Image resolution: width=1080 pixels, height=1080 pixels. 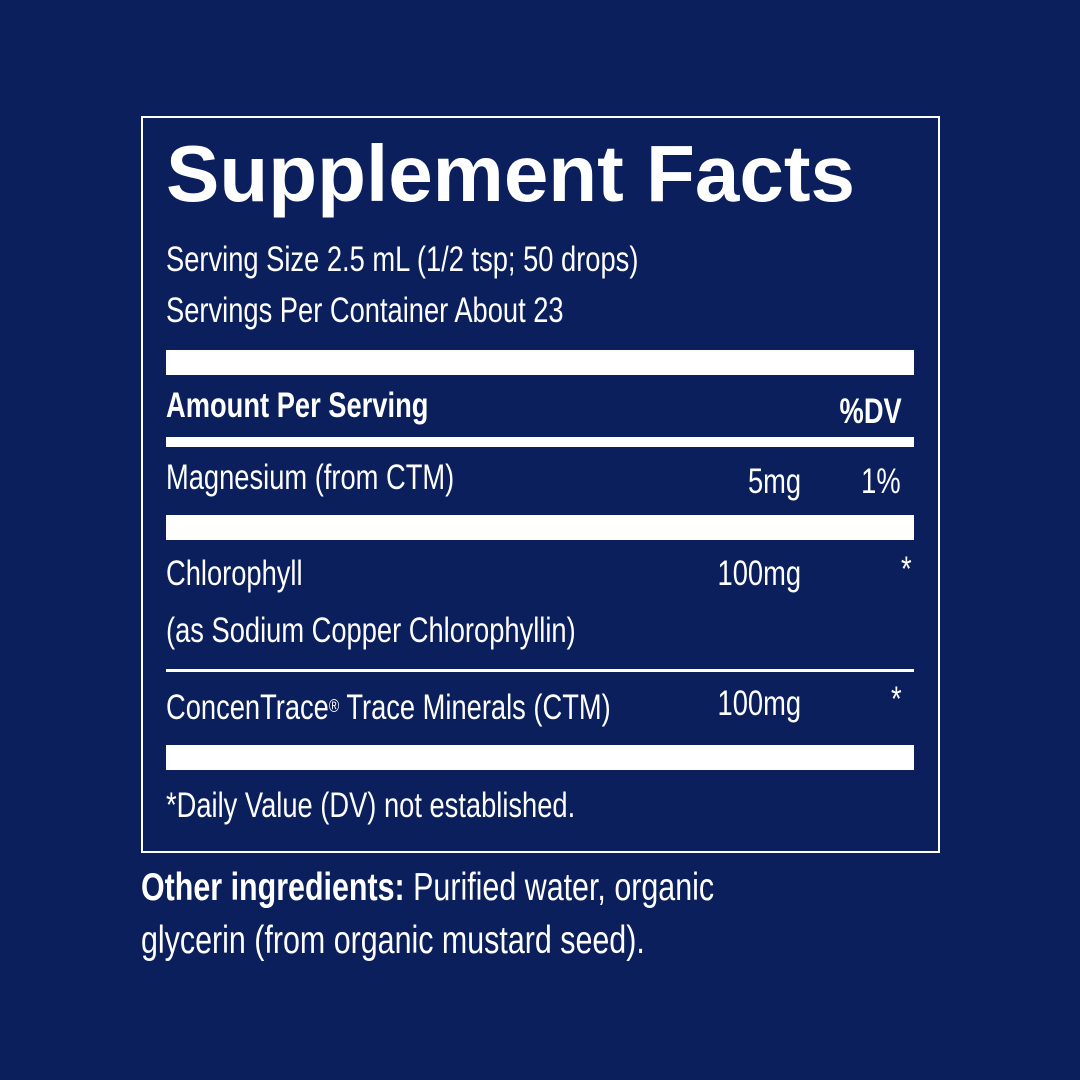 I want to click on medium-divider, so click(x=540, y=442).